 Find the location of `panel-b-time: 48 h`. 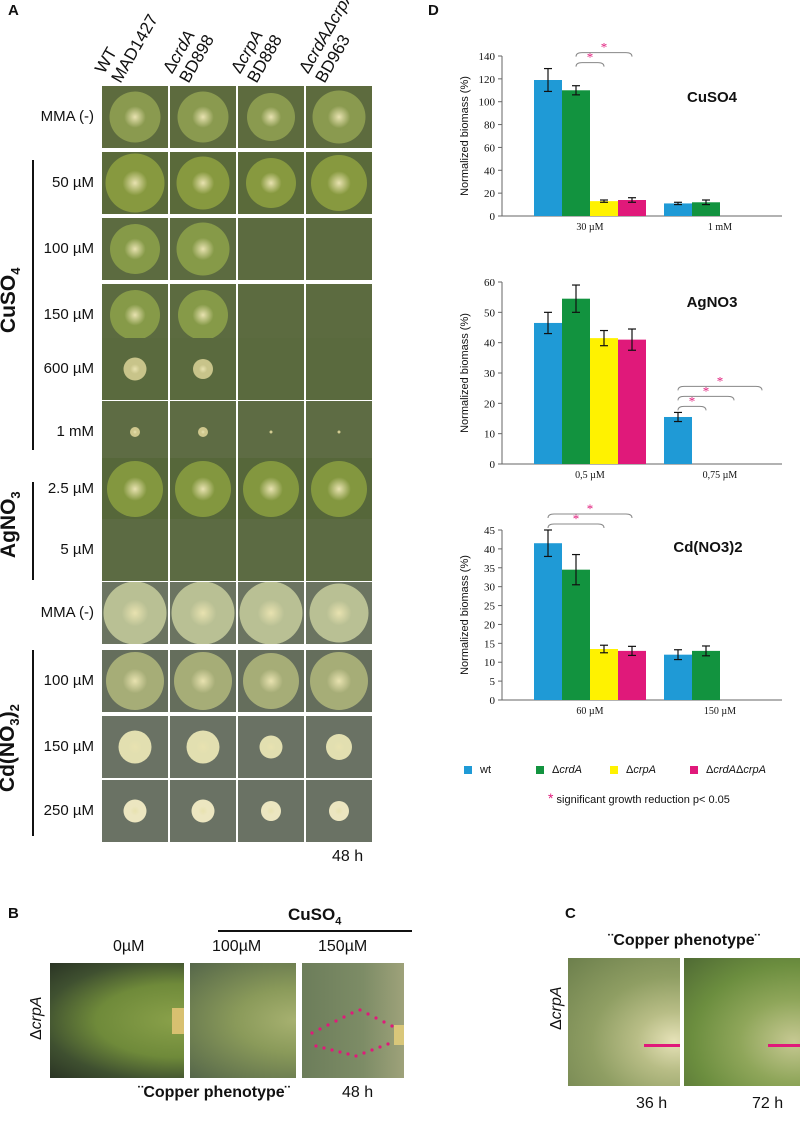

panel-b-time: 48 h is located at coordinates (358, 1092).